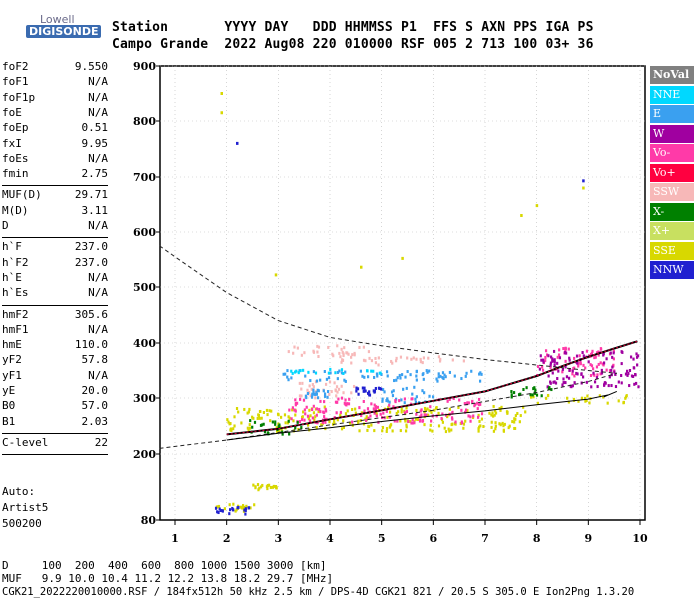 This screenshot has height=600, width=700. Describe the element at coordinates (672, 231) in the screenshot. I see `legend-item-x-: X+` at that location.